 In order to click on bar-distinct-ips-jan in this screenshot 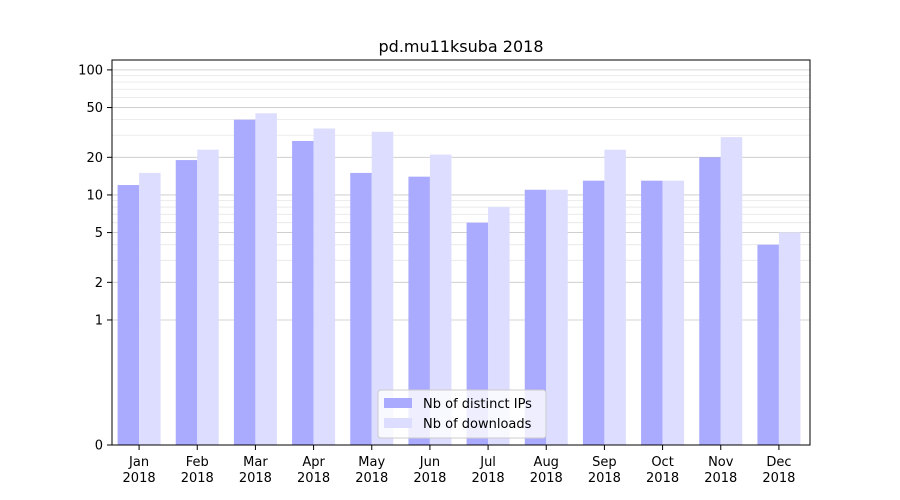, I will do `click(128, 315)`.